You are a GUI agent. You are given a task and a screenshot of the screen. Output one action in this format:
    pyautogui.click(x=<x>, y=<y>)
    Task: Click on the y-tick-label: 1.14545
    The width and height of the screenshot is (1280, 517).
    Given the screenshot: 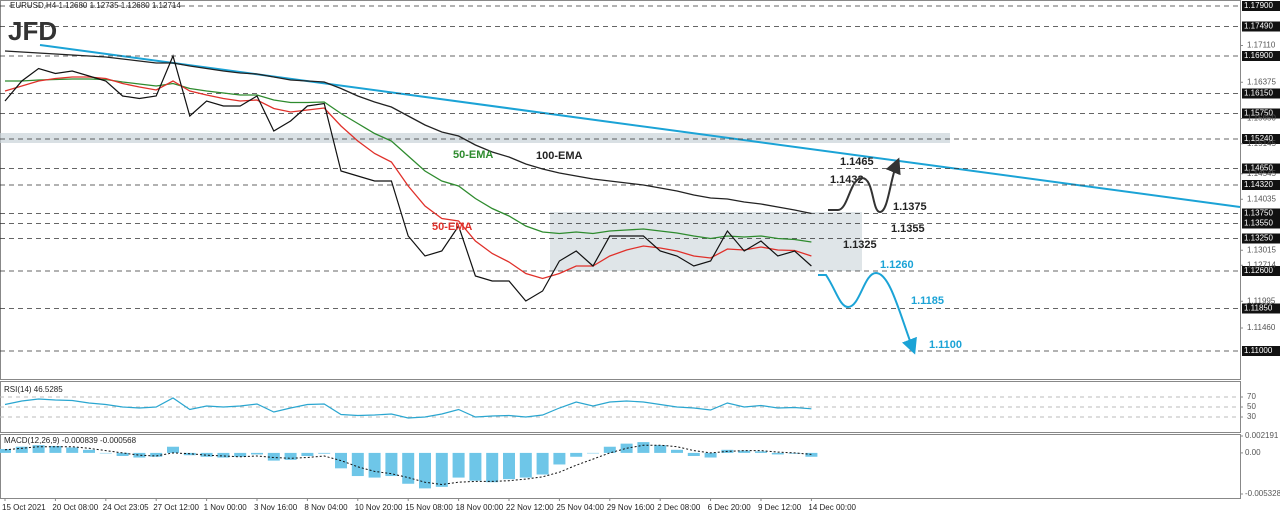 What is the action you would take?
    pyautogui.click(x=1261, y=173)
    